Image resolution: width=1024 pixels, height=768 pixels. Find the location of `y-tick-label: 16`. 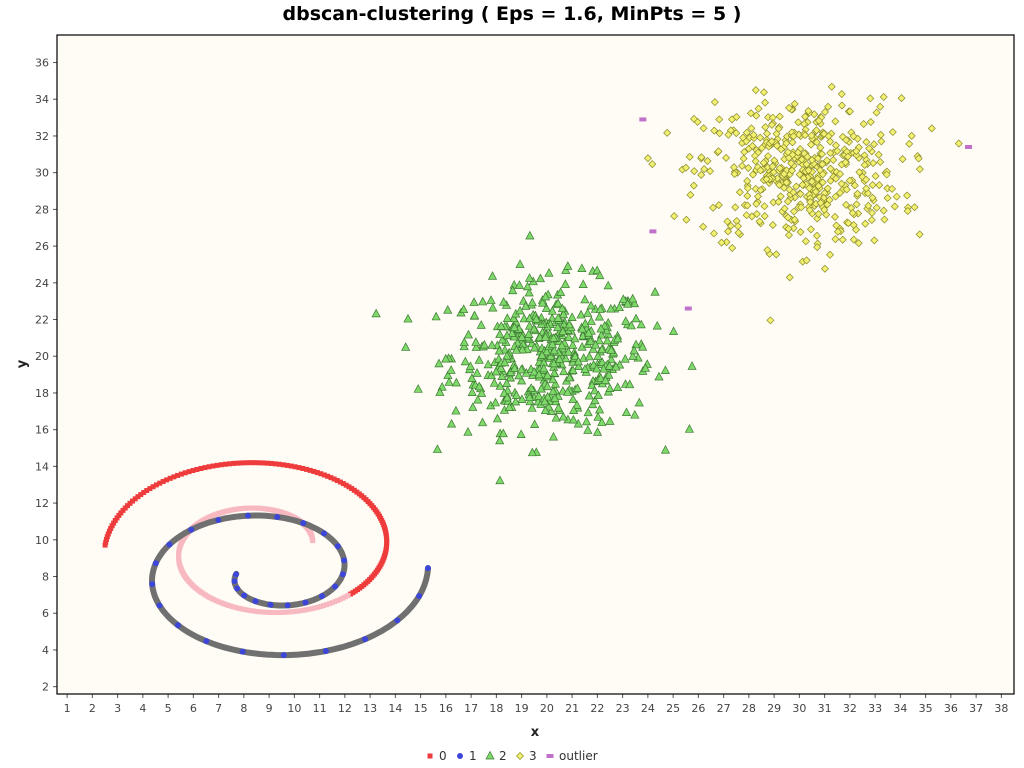

y-tick-label: 16 is located at coordinates (42, 430).